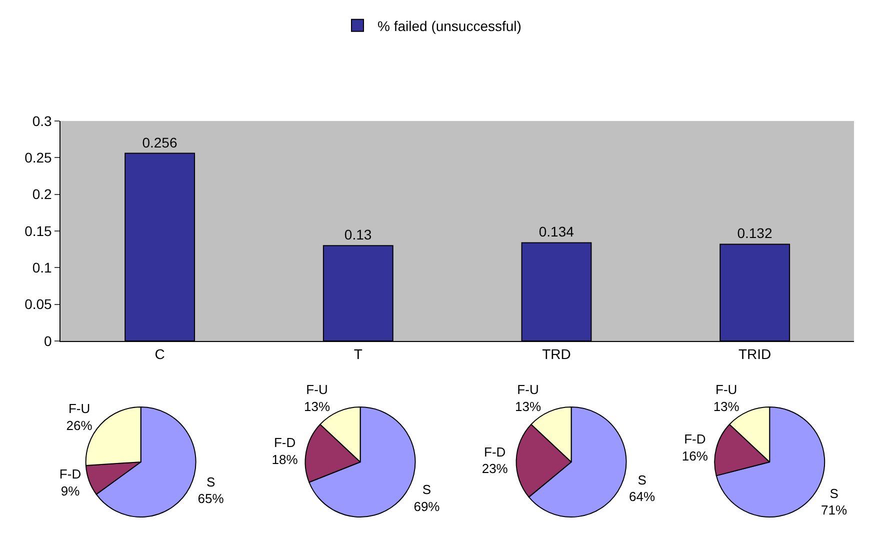 The width and height of the screenshot is (894, 537). Describe the element at coordinates (38, 158) in the screenshot. I see `y-tick-label: 0.25` at that location.